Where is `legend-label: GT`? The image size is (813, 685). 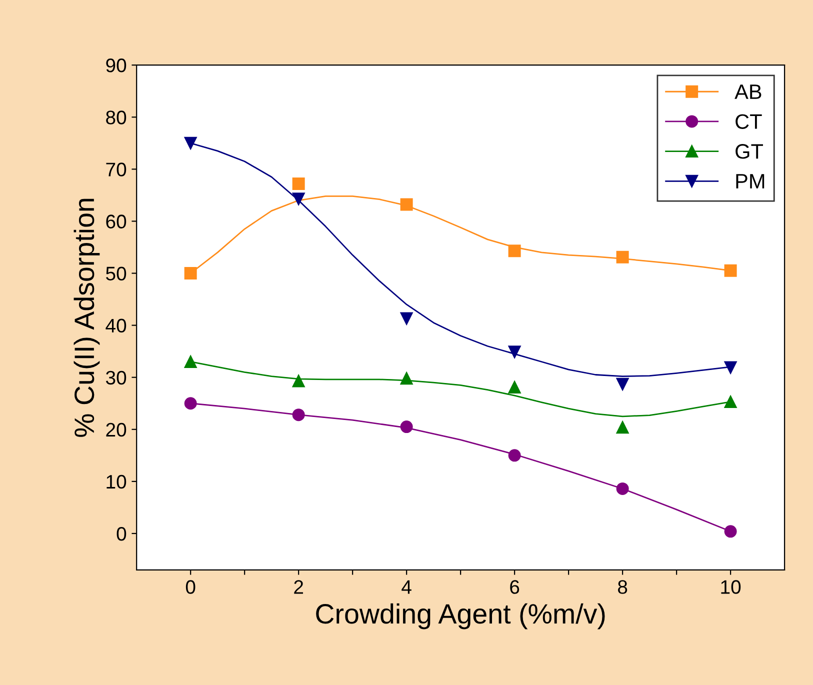 legend-label: GT is located at coordinates (749, 151).